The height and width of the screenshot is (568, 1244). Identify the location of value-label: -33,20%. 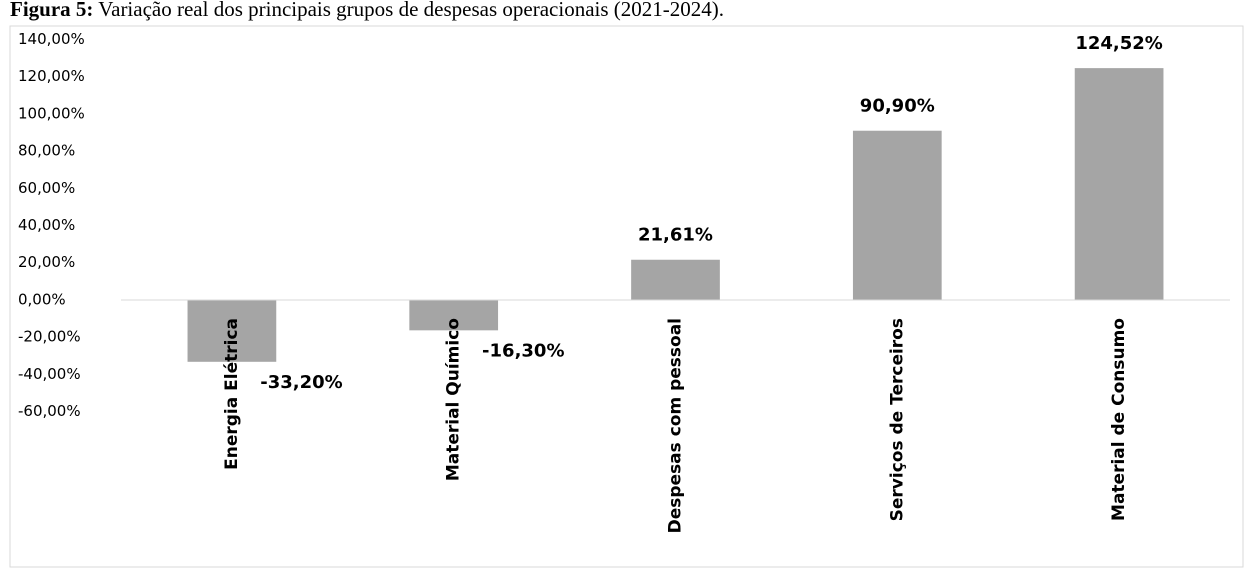
(301, 382).